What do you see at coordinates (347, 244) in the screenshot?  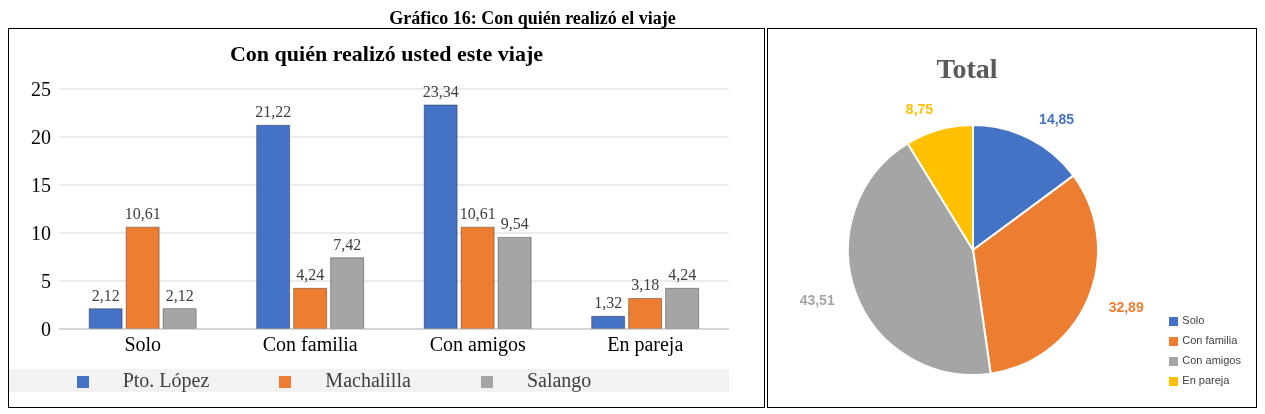 I see `data-label: 7,42` at bounding box center [347, 244].